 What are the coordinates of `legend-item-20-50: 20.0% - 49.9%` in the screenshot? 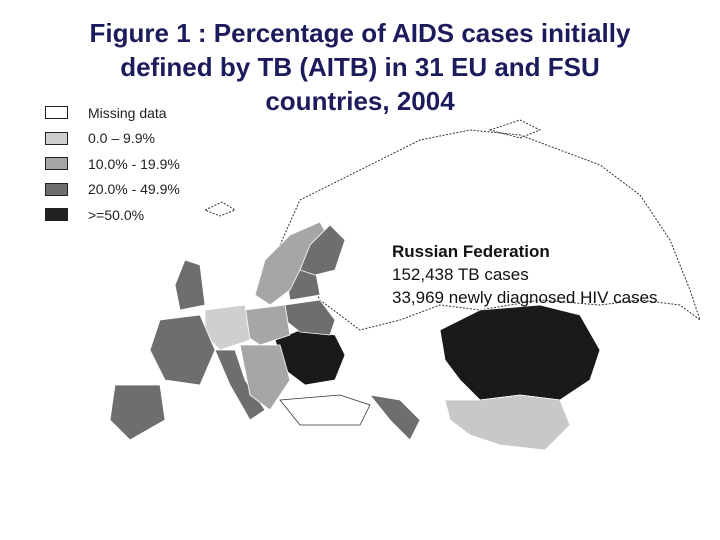 It's located at (112, 190).